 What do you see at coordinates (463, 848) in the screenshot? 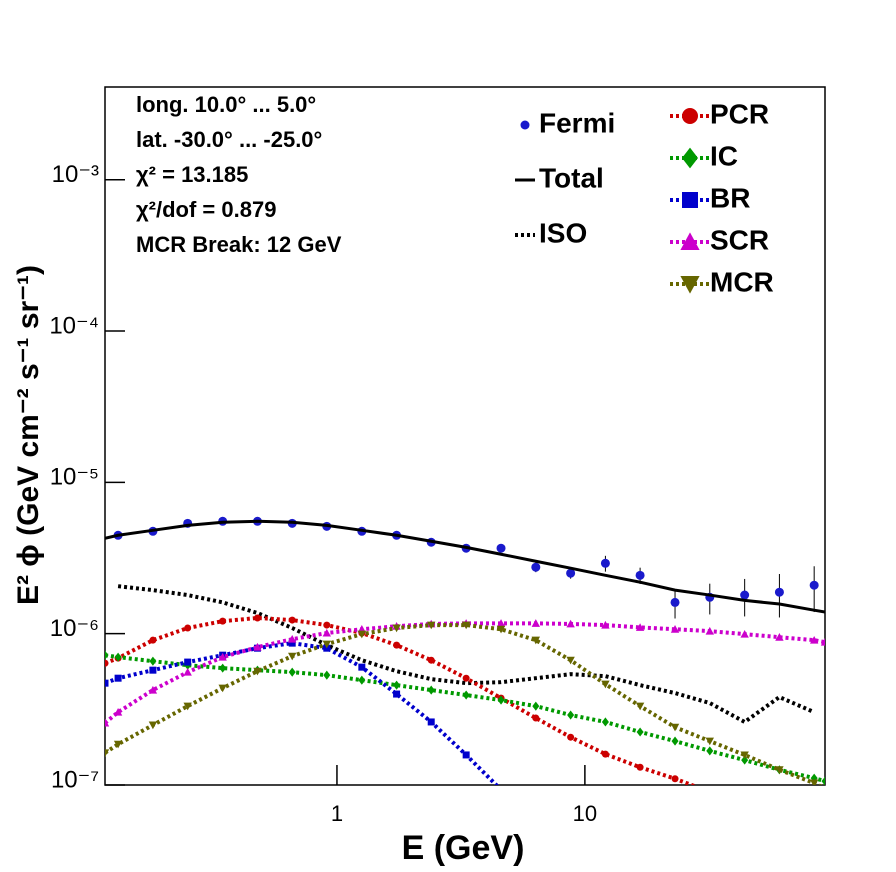
I see `x-axis-label: E (GeV)` at bounding box center [463, 848].